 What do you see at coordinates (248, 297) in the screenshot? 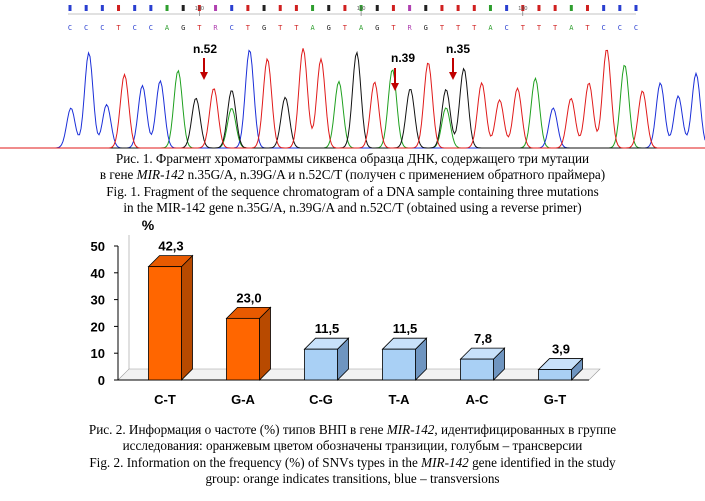
I see `data-label: 23,0` at bounding box center [248, 297].